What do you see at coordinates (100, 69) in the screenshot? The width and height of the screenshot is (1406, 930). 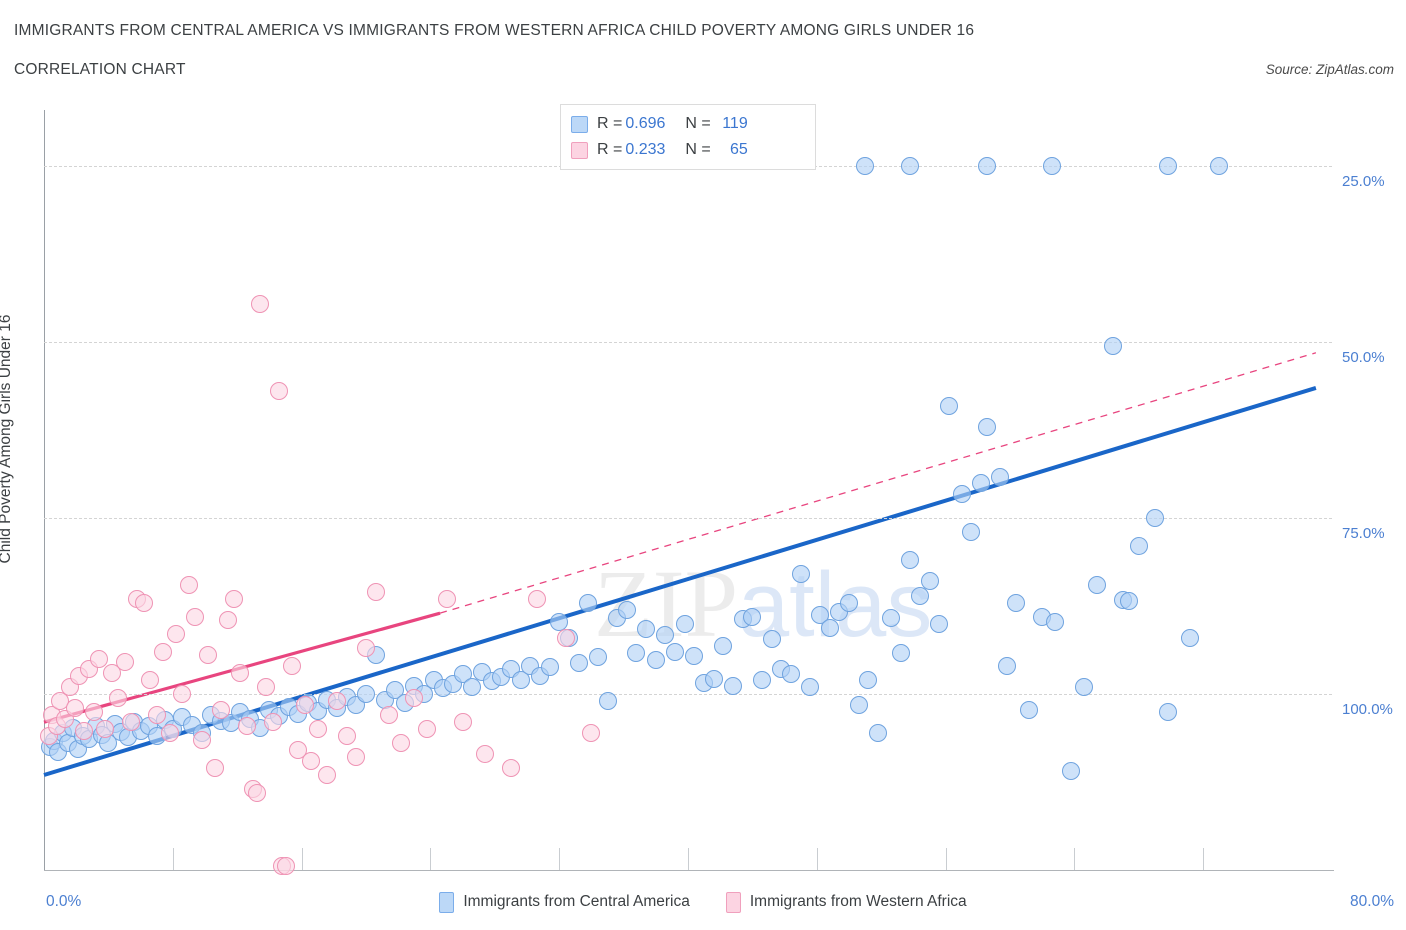 I see `page-subtitle: CORRELATION CHART` at bounding box center [100, 69].